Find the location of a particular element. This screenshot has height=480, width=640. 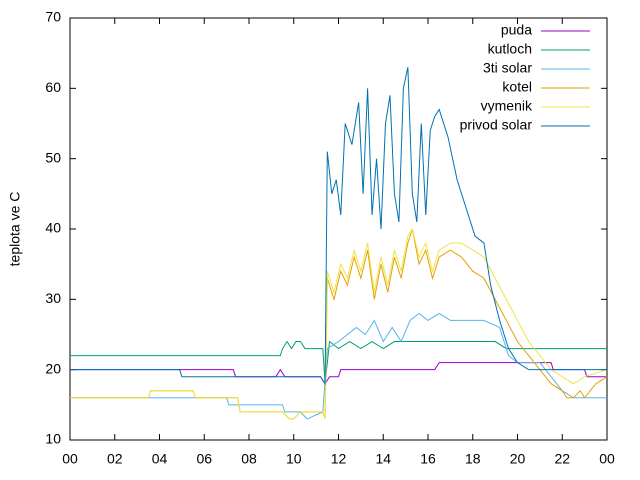

x-tick-label: 16 is located at coordinates (428, 459).